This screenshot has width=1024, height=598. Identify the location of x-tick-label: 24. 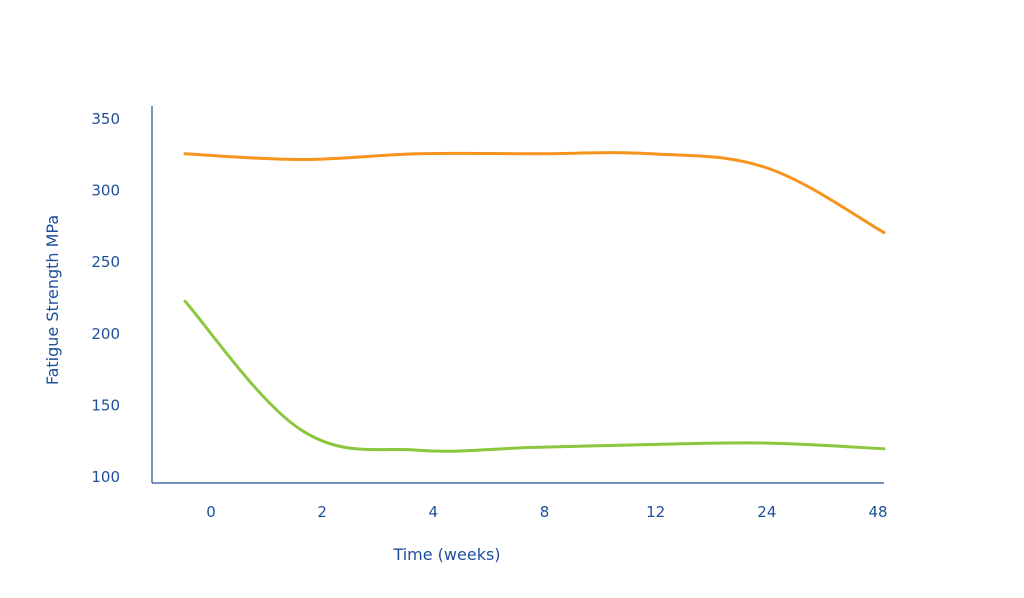
(766, 512).